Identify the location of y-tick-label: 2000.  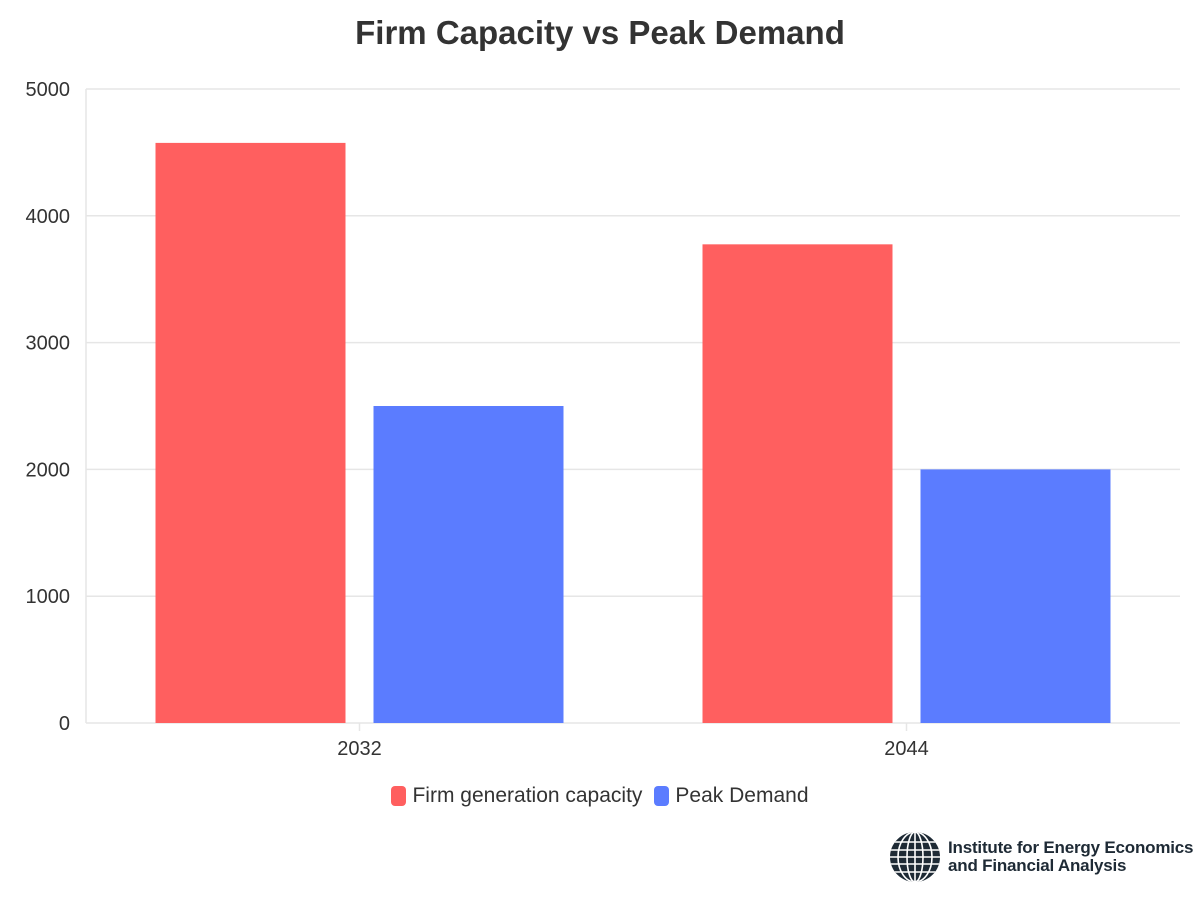
(48, 470).